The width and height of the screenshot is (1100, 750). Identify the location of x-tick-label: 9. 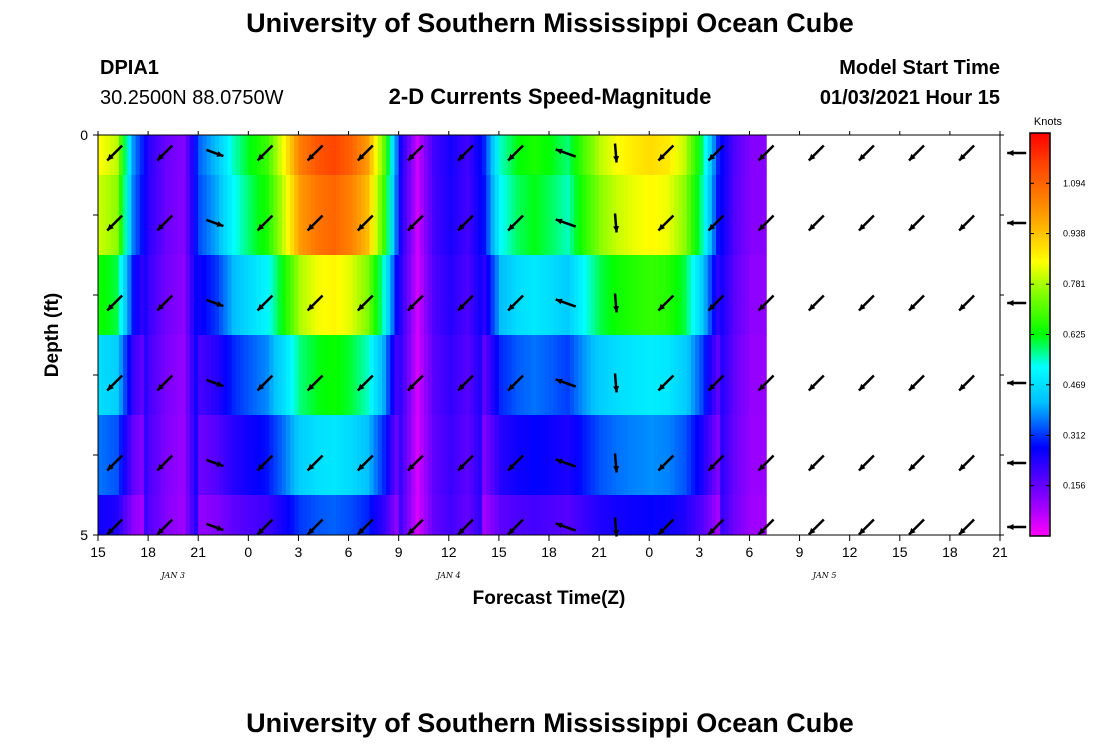
(800, 552).